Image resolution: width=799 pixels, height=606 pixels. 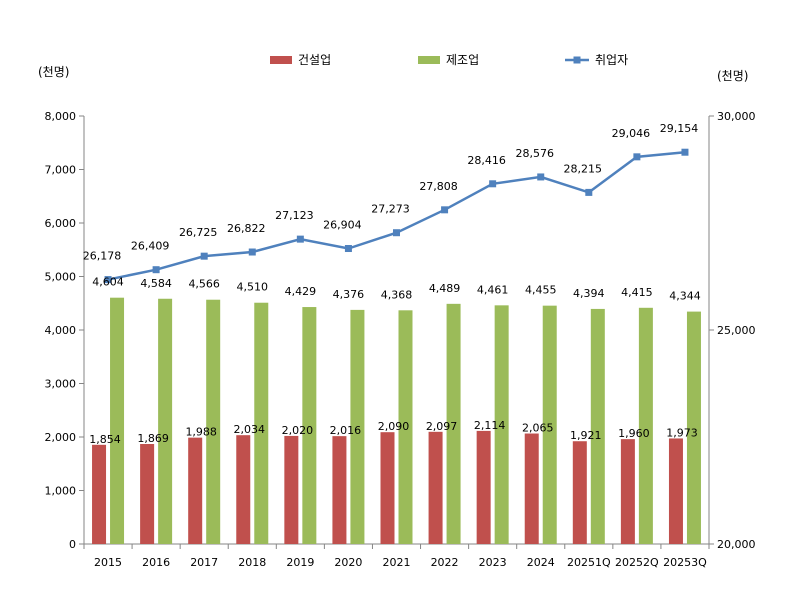 I want to click on data-label-manufacturing: 4,376, so click(x=349, y=294).